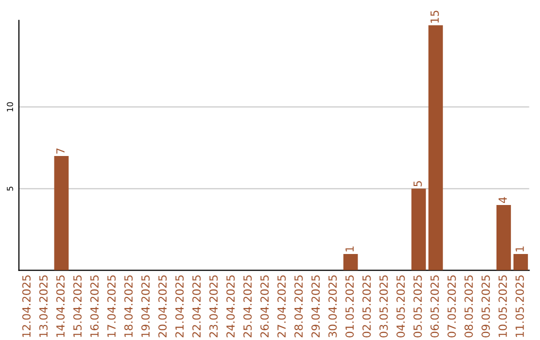 The height and width of the screenshot is (340, 540). What do you see at coordinates (434, 306) in the screenshot?
I see `x-tick-label: 06.05.2025` at bounding box center [434, 306].